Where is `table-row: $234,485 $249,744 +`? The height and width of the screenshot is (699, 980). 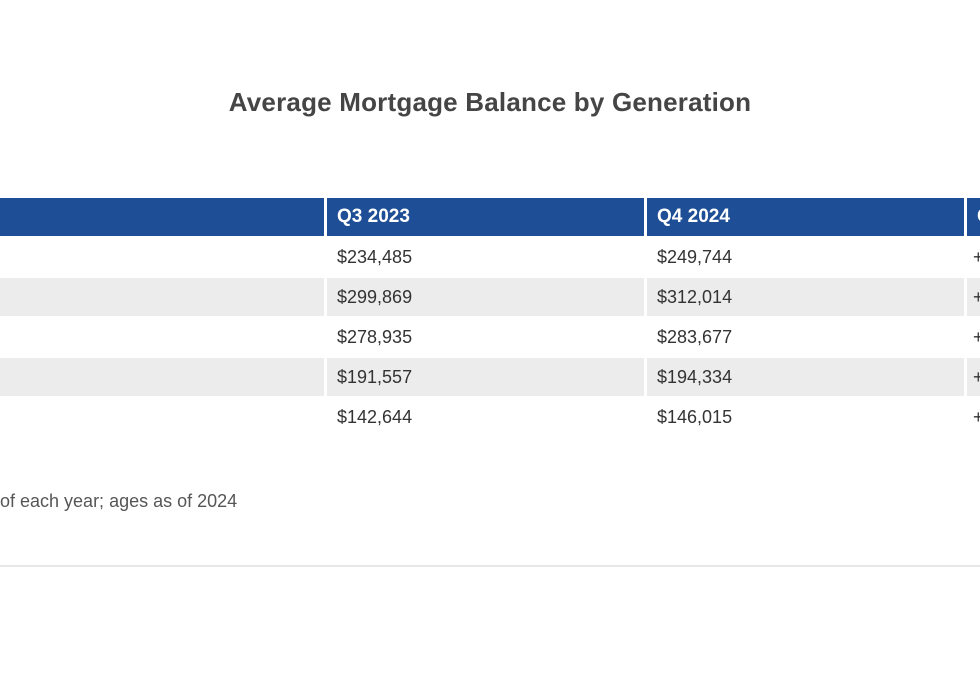
table-row: $234,485 $249,744 + is located at coordinates (490, 258).